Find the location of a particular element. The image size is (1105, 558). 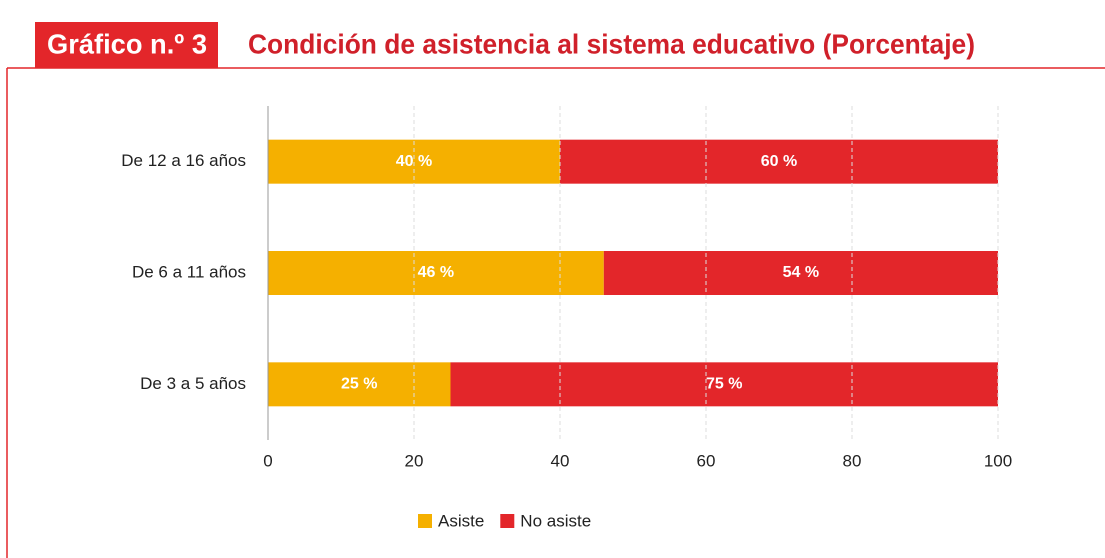

x-tick-label: 0 is located at coordinates (267, 460).